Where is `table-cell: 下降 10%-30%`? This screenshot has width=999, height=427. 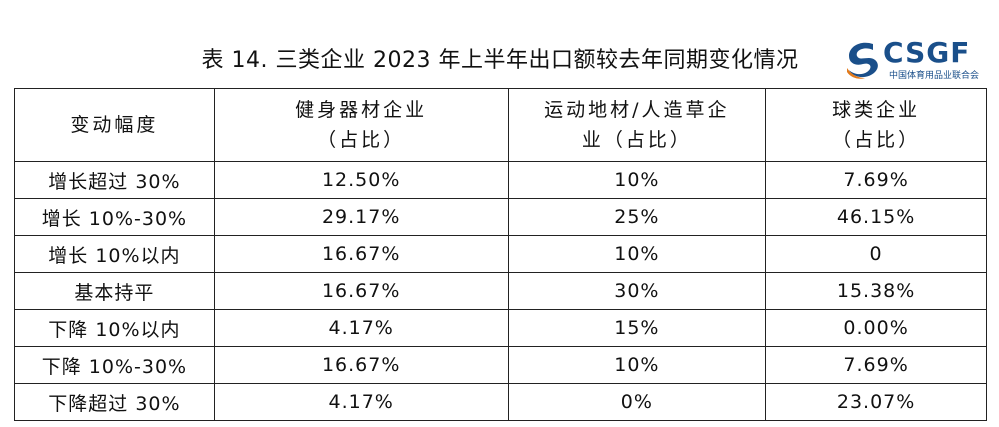 table-cell: 下降 10%-30% is located at coordinates (114, 365).